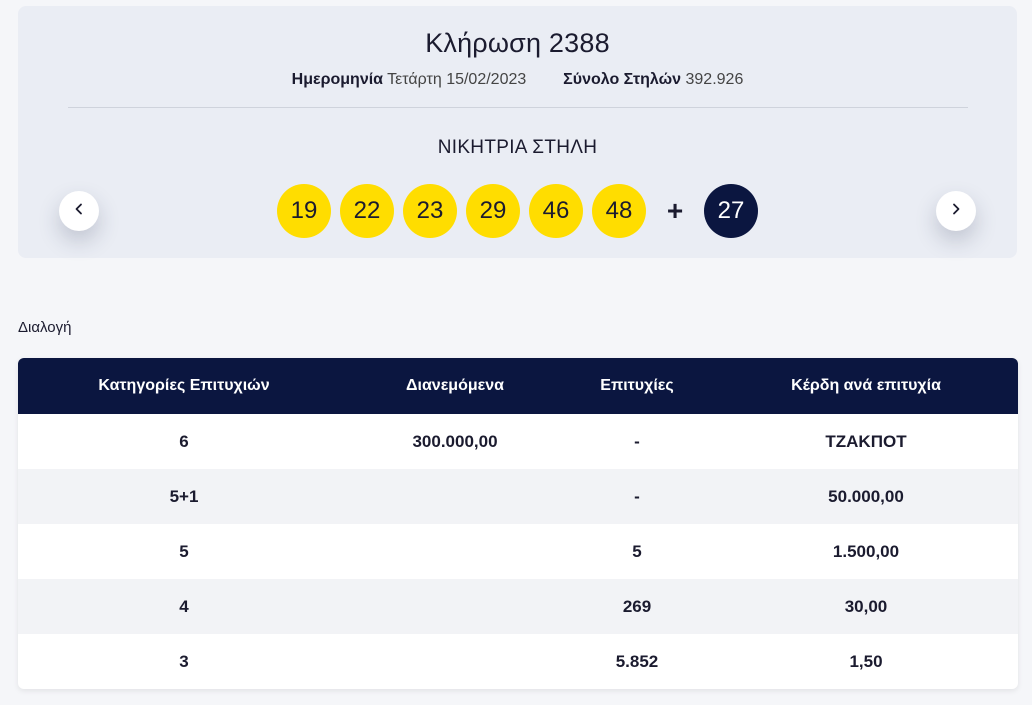  Describe the element at coordinates (637, 661) in the screenshot. I see `cell-winners: 5.852` at that location.